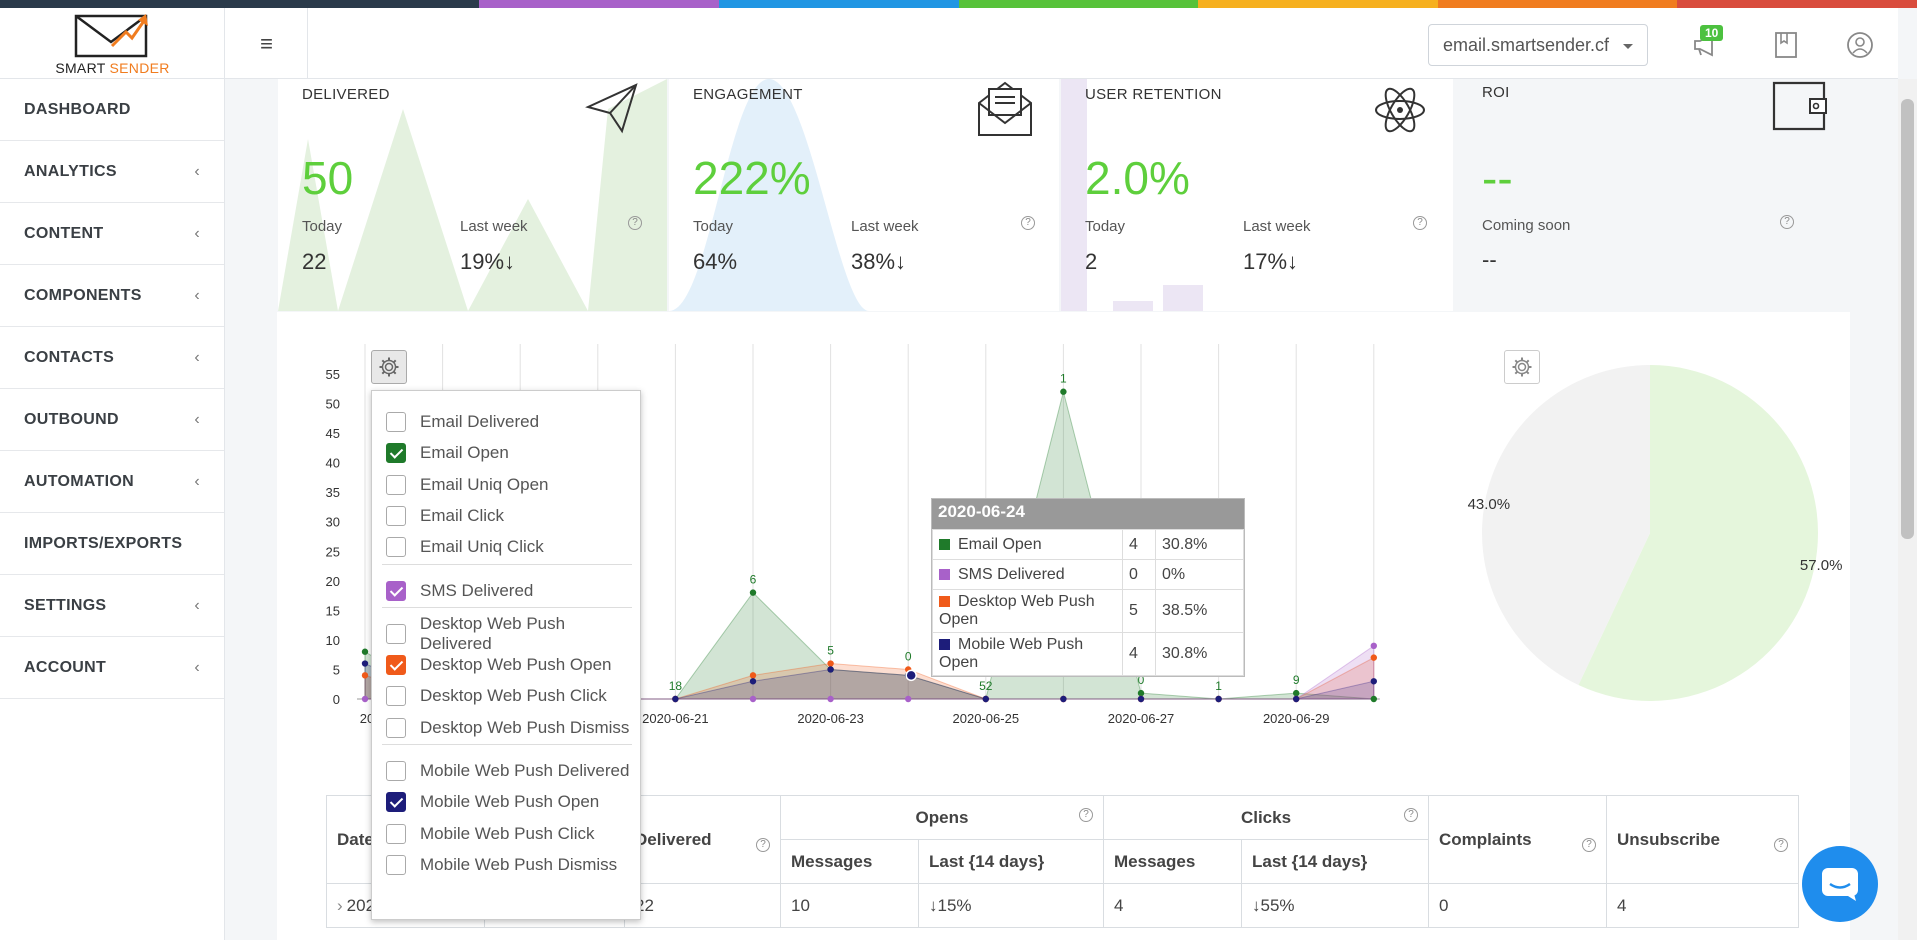 This screenshot has height=940, width=1917. I want to click on series-option-label: SMS Delivered, so click(477, 590).